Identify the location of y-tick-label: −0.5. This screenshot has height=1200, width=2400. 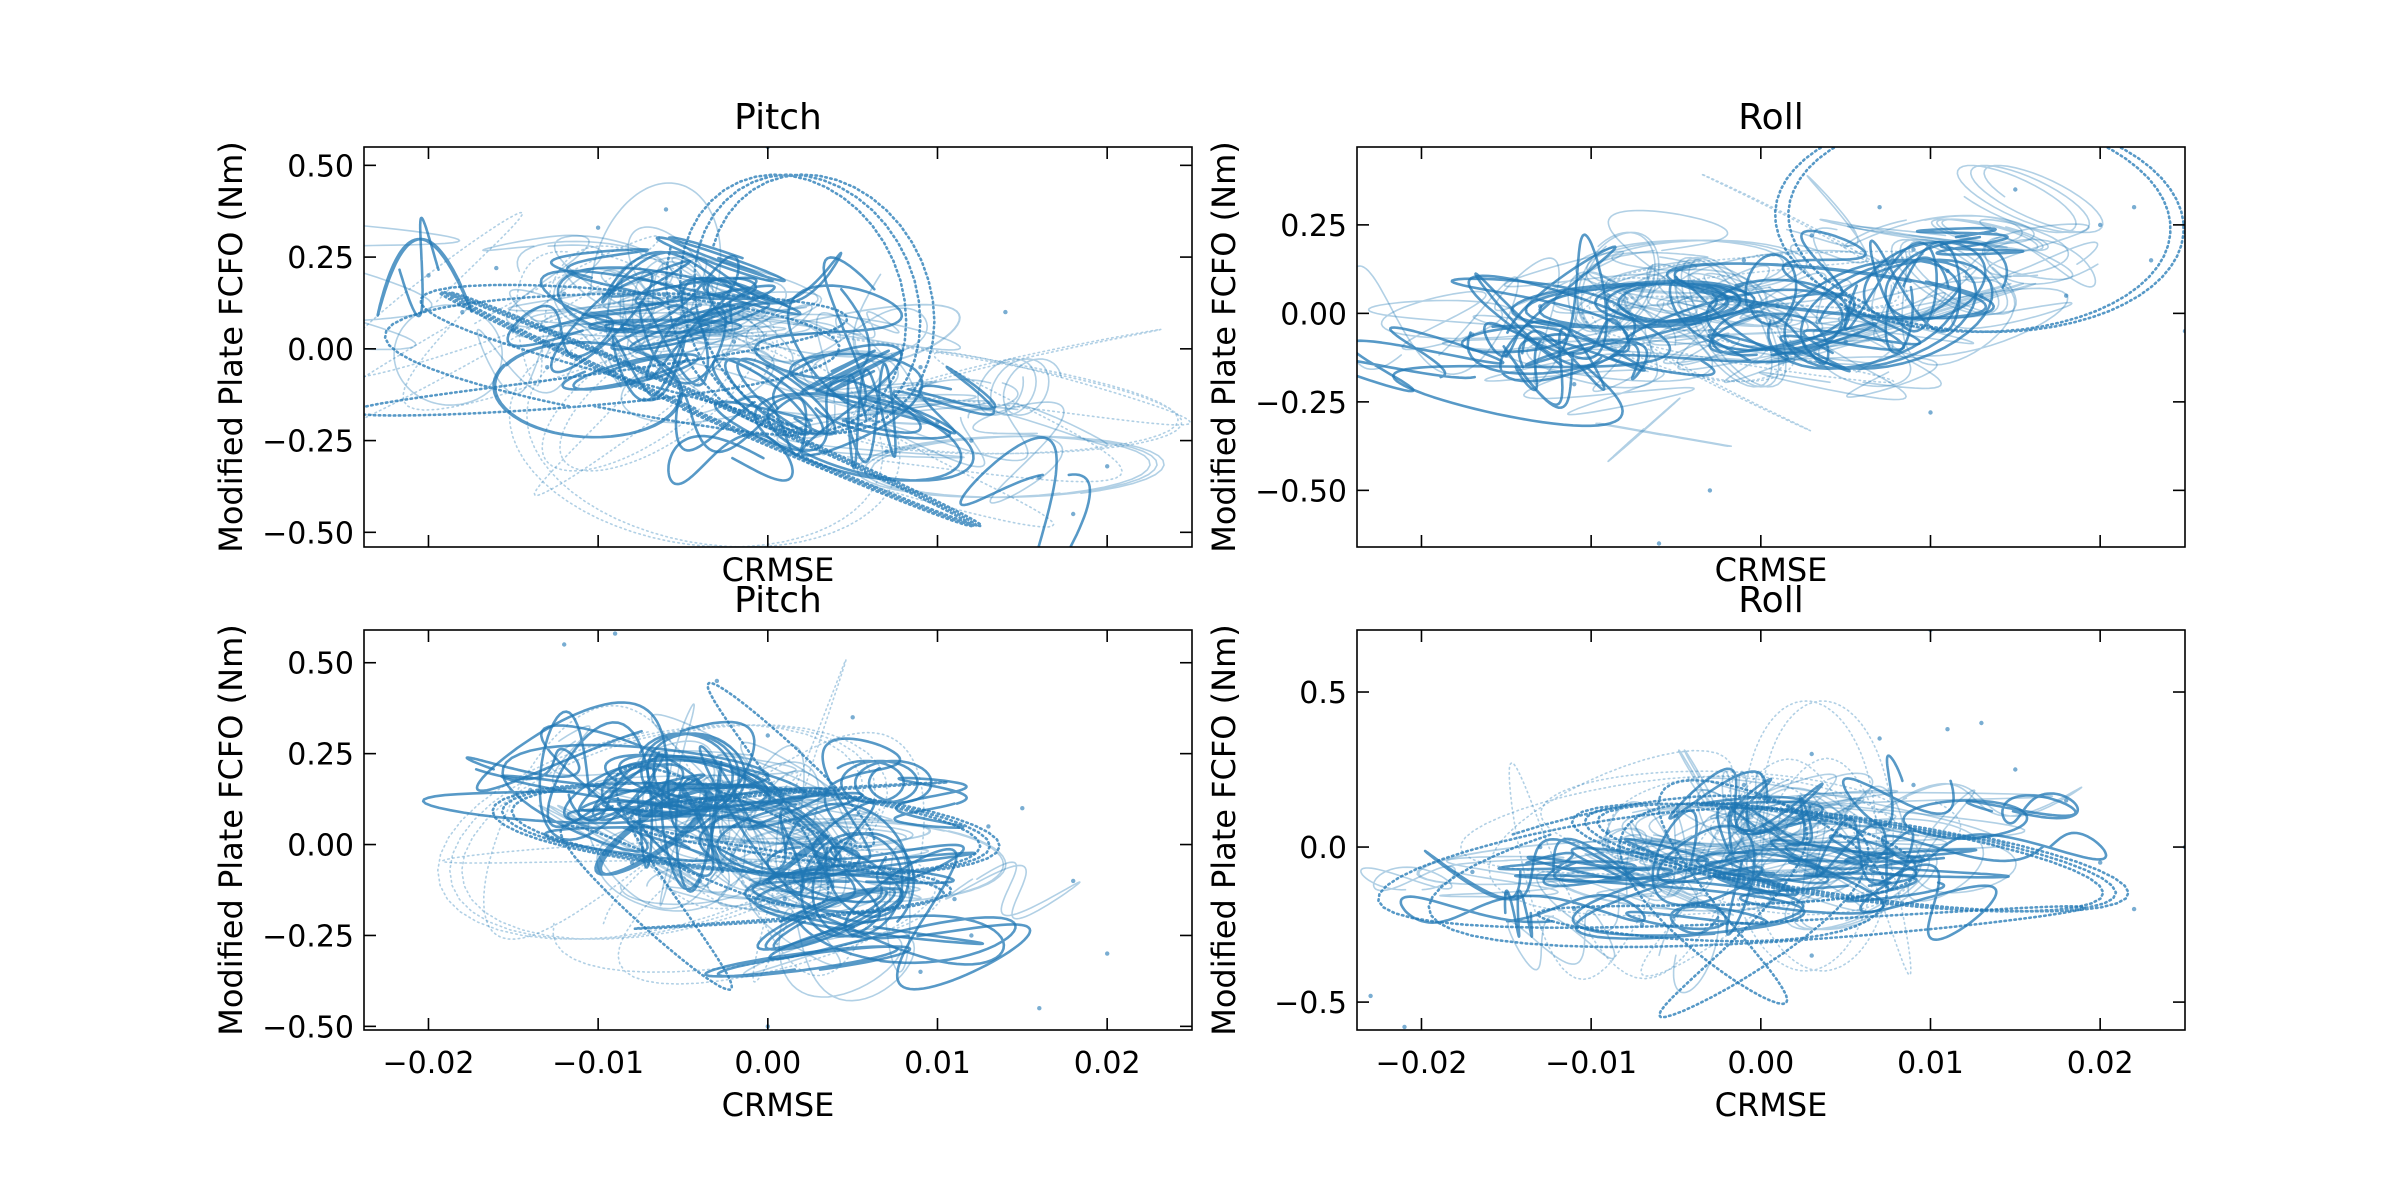
(1310, 1003).